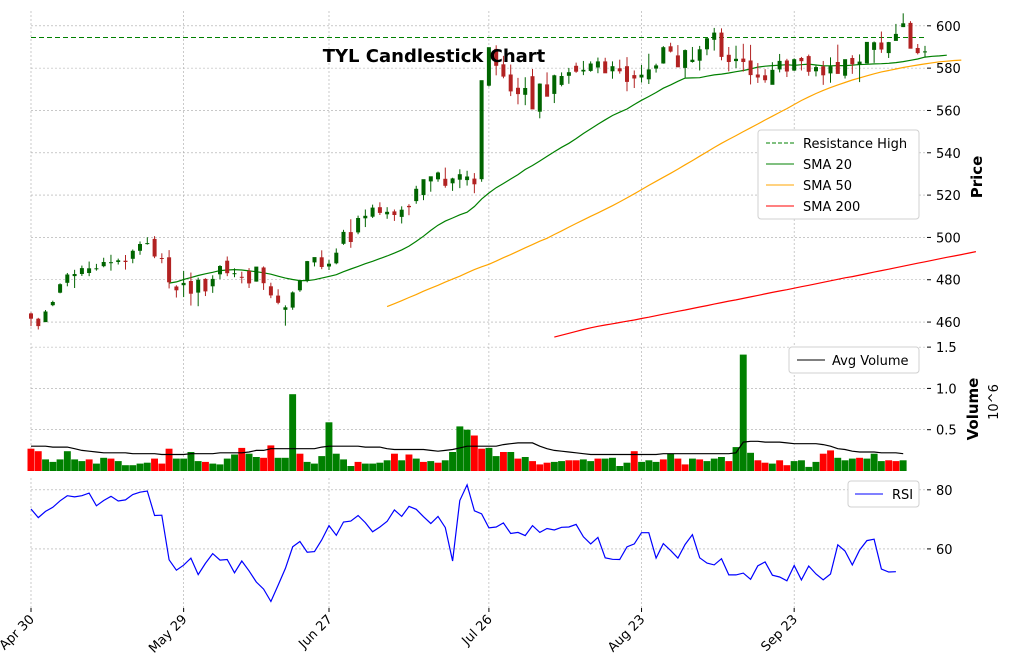 The width and height of the screenshot is (1014, 671). What do you see at coordinates (831, 207) in the screenshot?
I see `legend-sma200-label: SMA 200` at bounding box center [831, 207].